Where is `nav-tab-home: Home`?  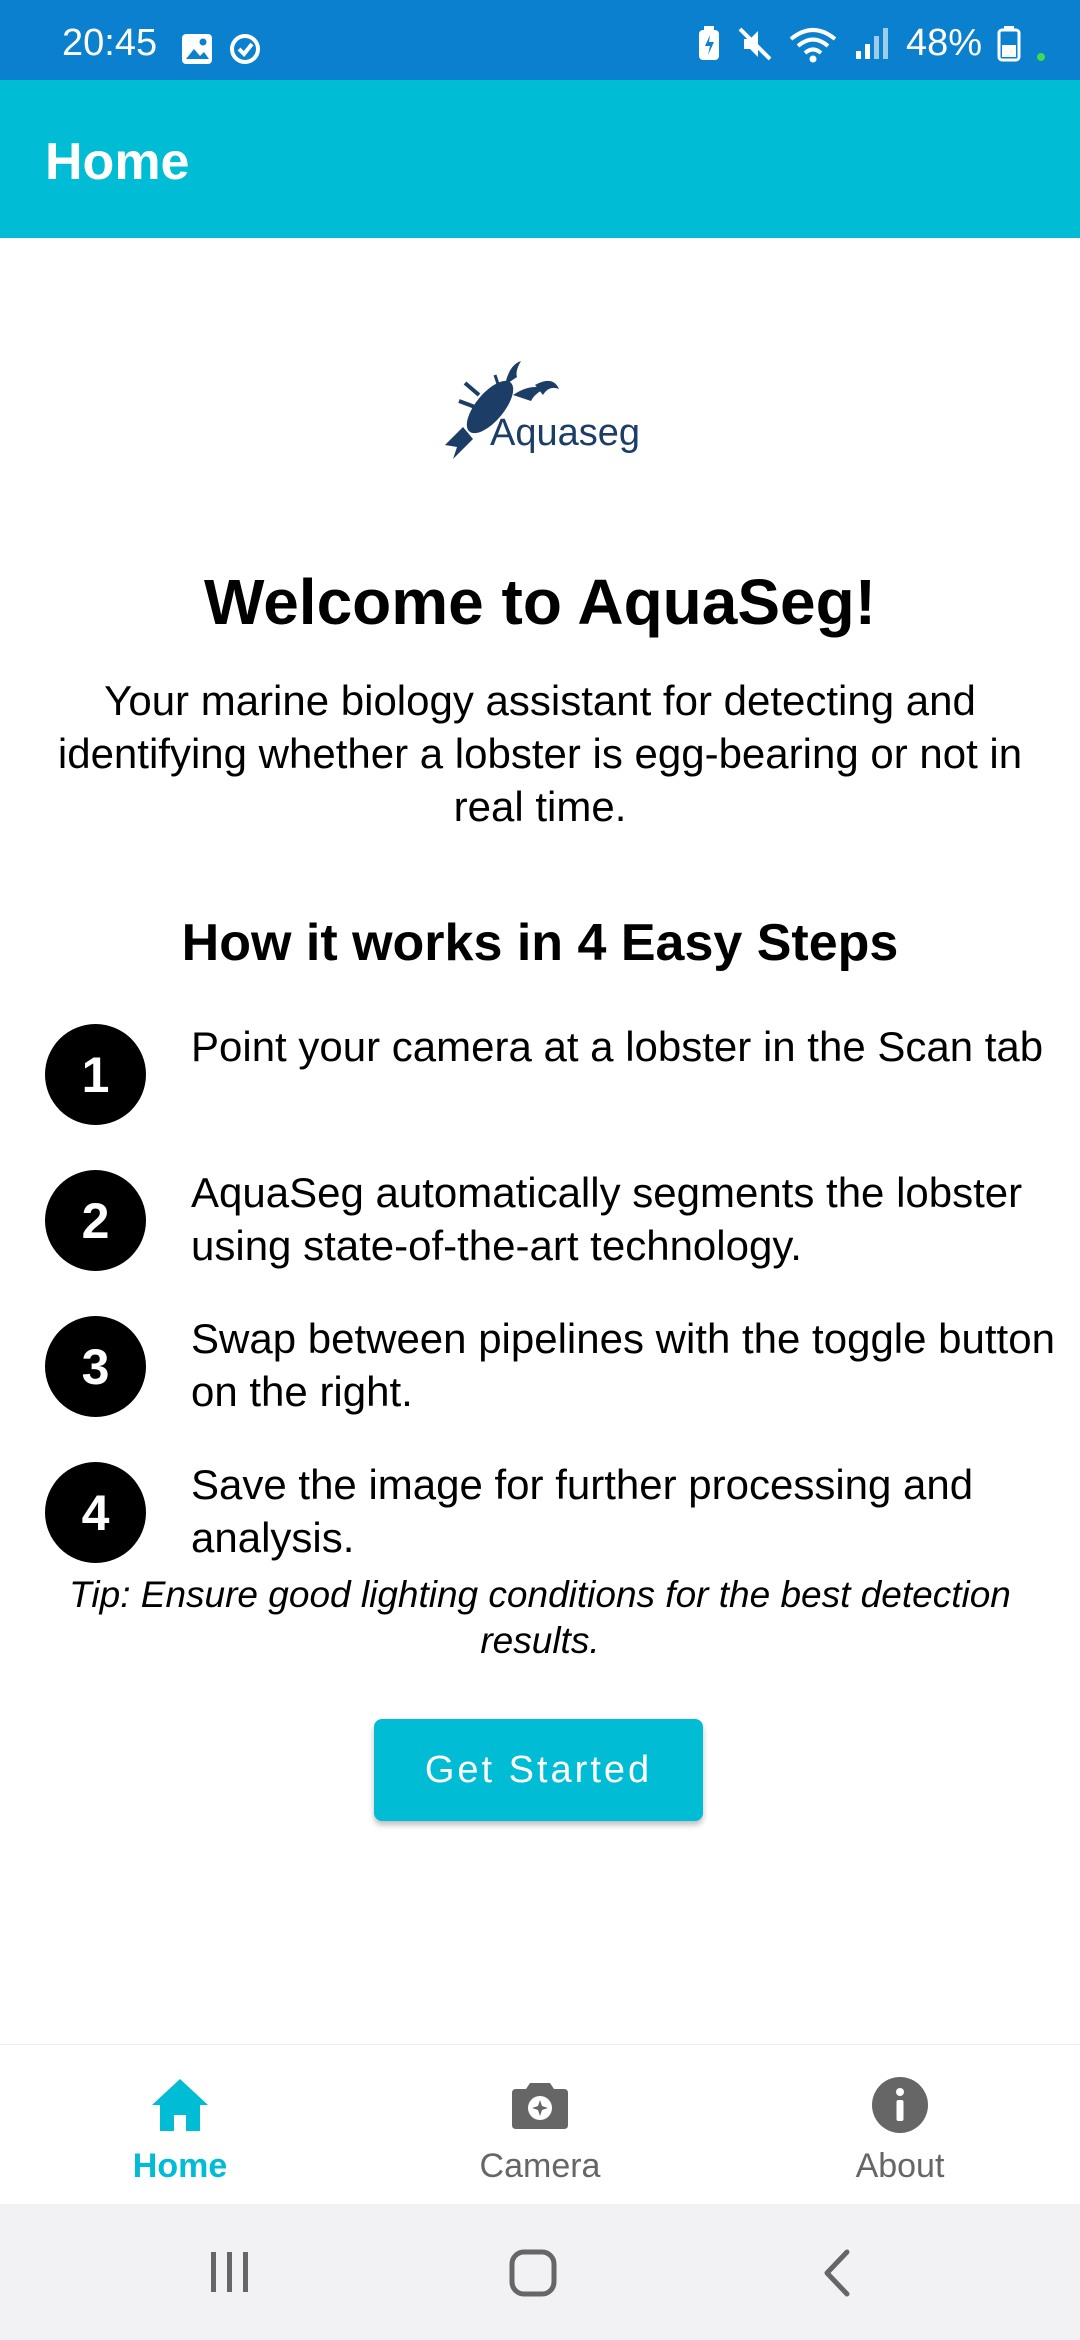 nav-tab-home: Home is located at coordinates (180, 2125).